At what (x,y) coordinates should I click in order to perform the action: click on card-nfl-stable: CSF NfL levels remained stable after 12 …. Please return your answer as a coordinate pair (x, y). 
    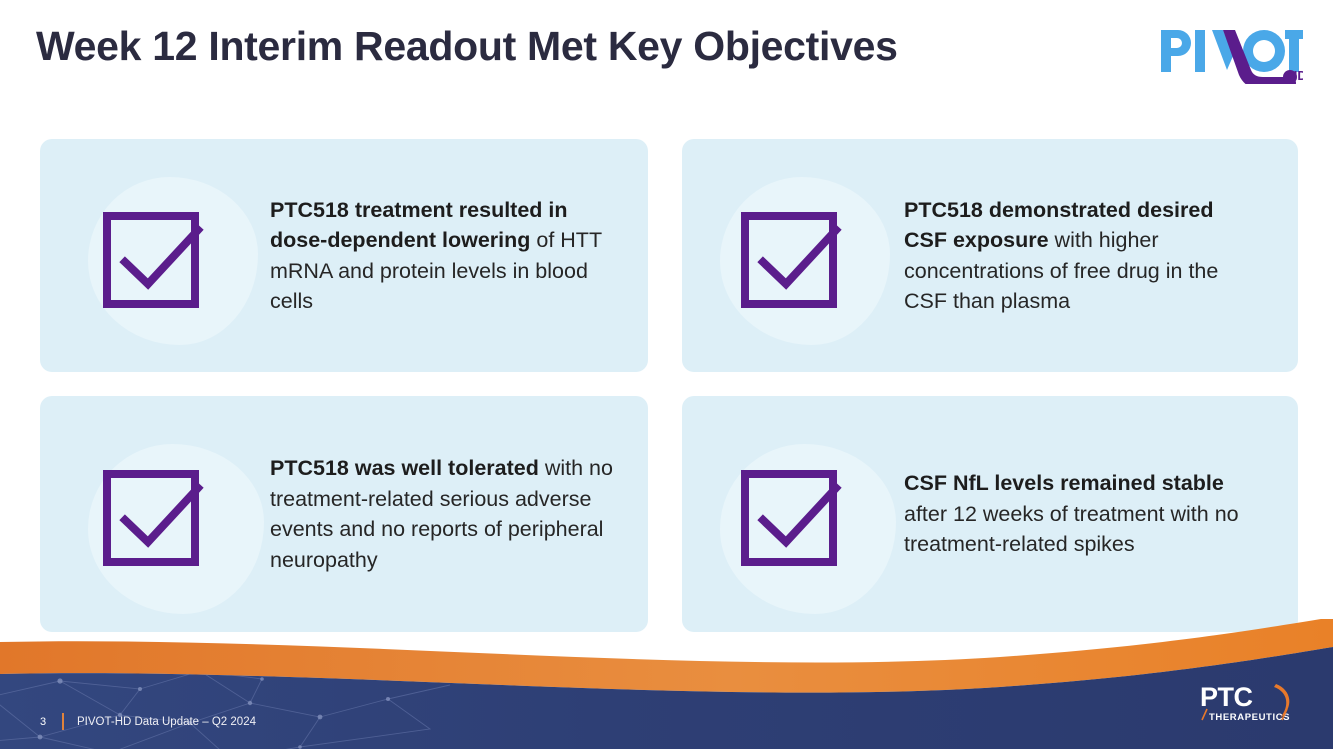
    Looking at the image, I should click on (990, 514).